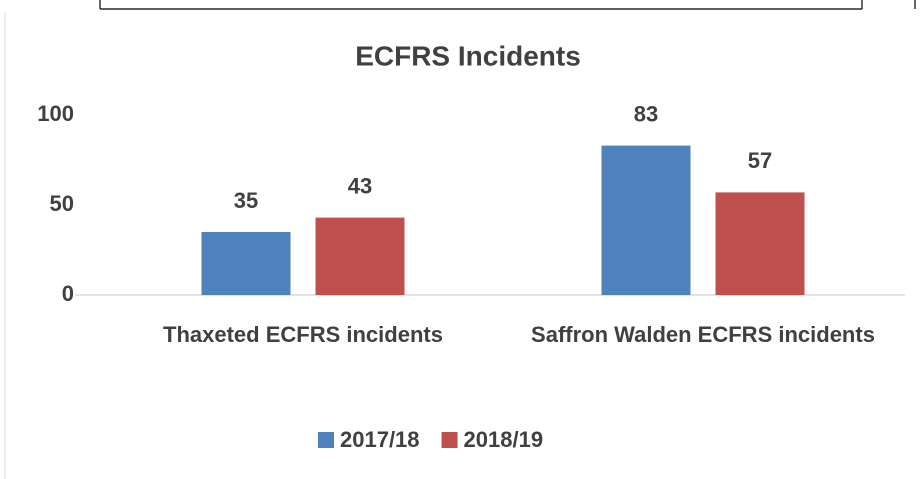 Image resolution: width=922 pixels, height=479 pixels. I want to click on data-label: 57, so click(760, 160).